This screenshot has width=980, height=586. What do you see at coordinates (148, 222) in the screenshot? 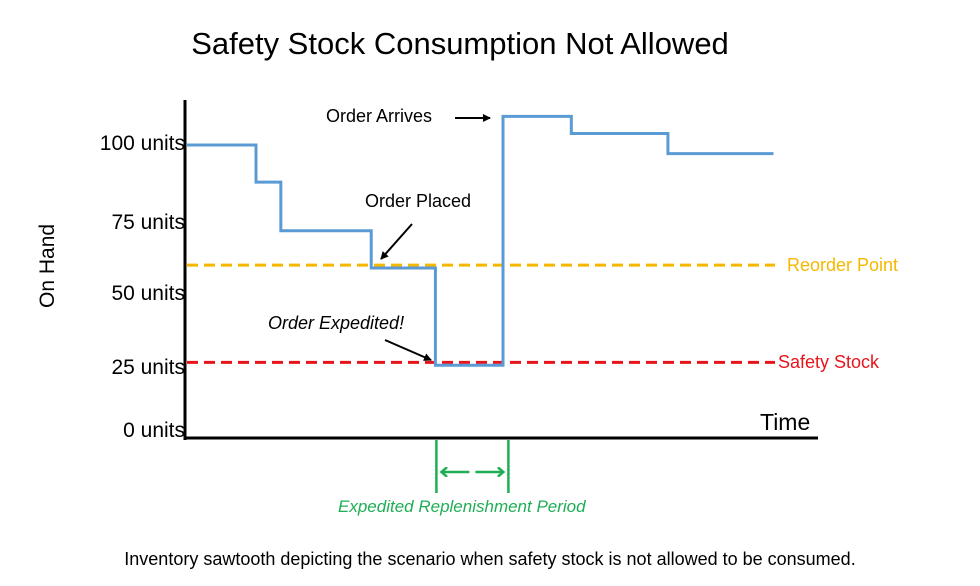
I see `y-tick-label: 75 units` at bounding box center [148, 222].